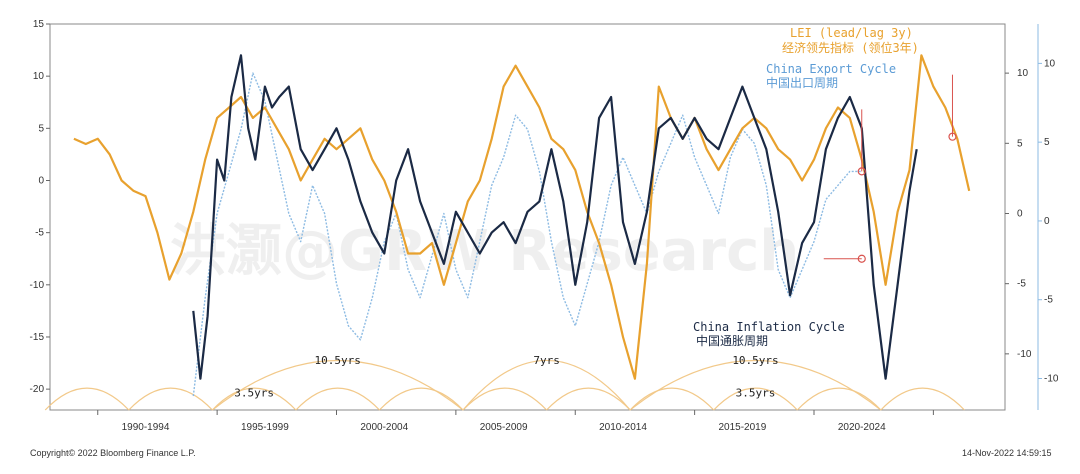 Image resolution: width=1080 pixels, height=474 pixels. I want to click on right-outer-tick-label: -5, so click(1048, 300).